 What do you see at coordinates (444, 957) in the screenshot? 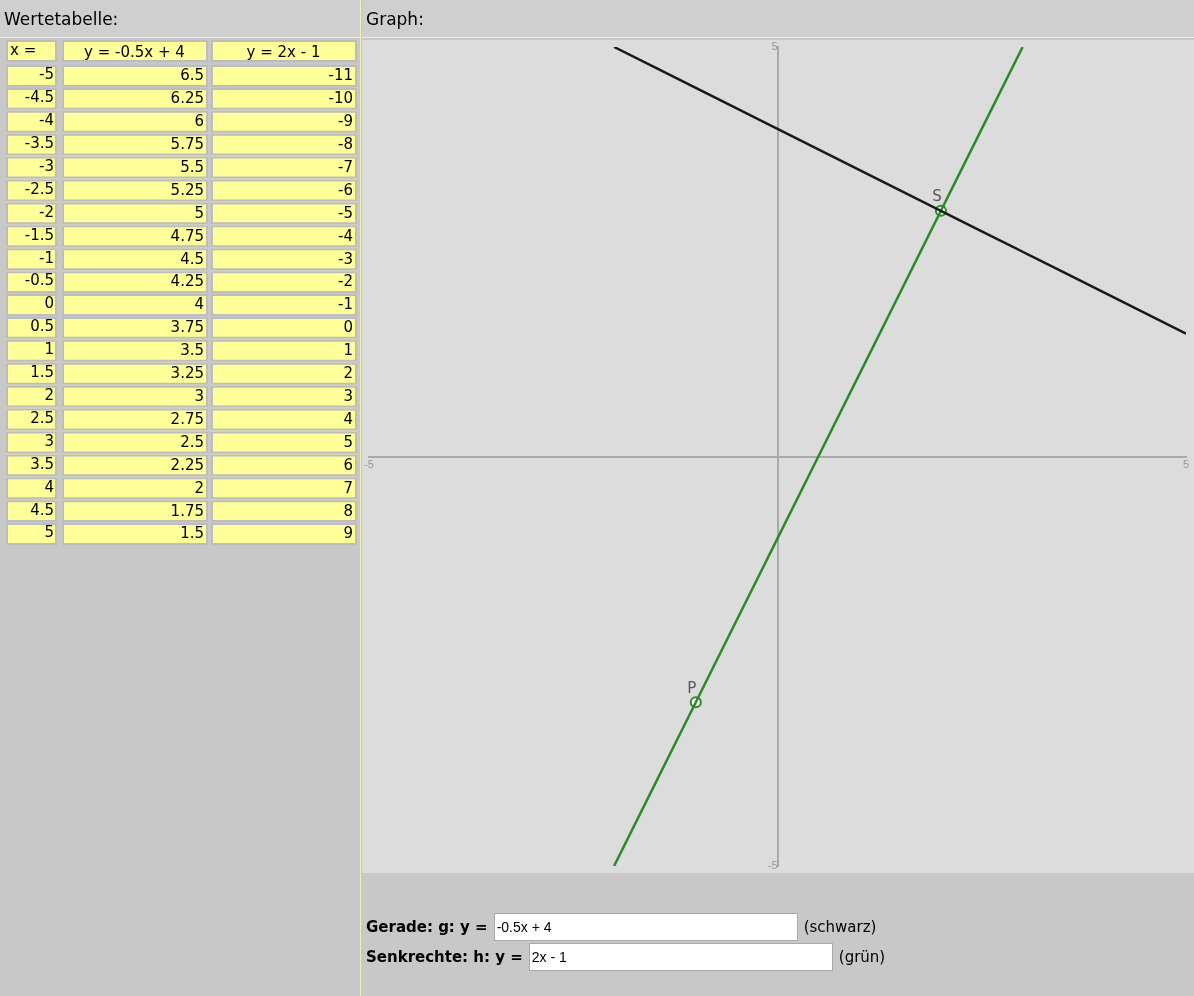
I see `text: Senkrechte: h: y =` at bounding box center [444, 957].